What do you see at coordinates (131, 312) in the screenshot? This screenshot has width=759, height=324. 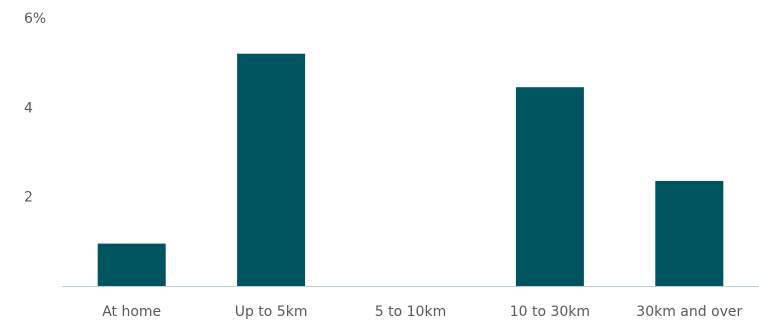 I see `x-category-label: At home` at bounding box center [131, 312].